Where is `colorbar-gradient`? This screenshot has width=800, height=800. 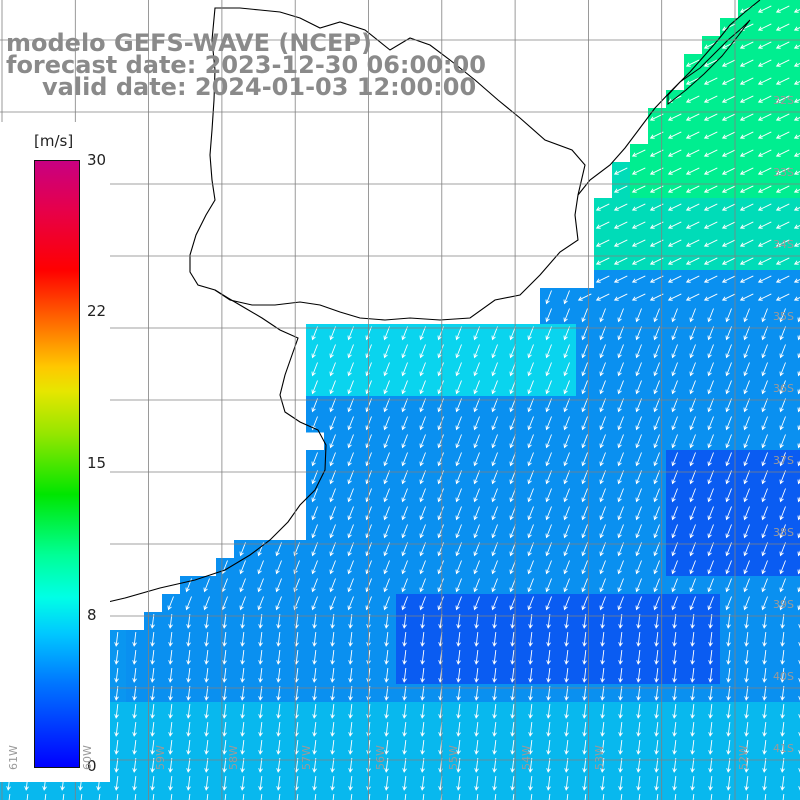 colorbar-gradient is located at coordinates (57, 464).